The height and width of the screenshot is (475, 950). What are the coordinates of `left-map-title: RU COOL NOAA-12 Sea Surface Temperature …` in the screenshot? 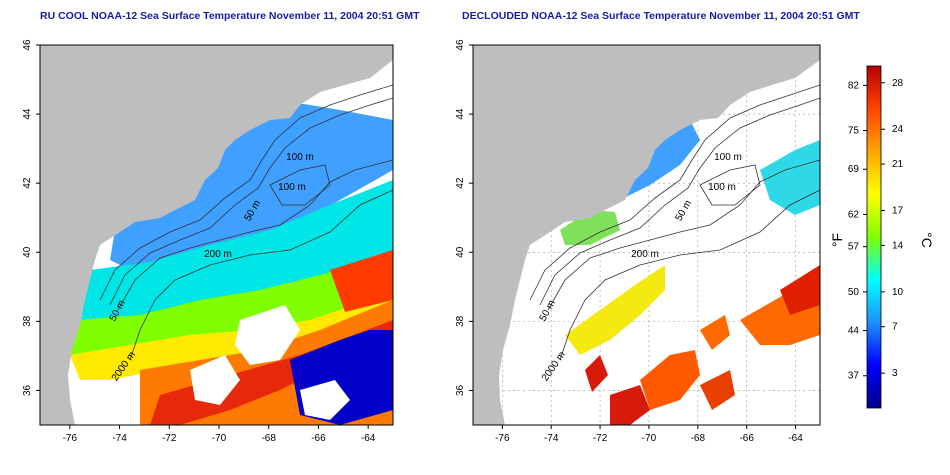 It's located at (230, 16).